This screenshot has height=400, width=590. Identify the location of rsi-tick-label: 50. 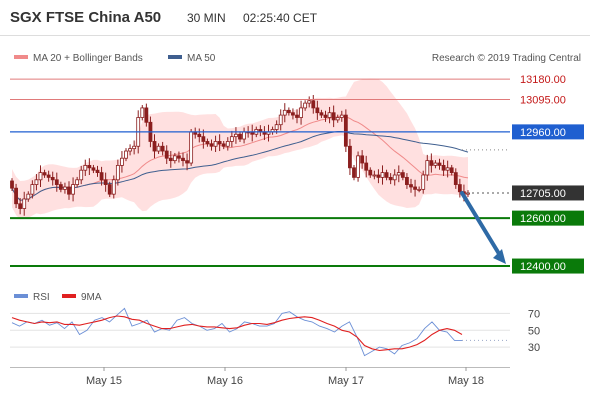
(534, 331).